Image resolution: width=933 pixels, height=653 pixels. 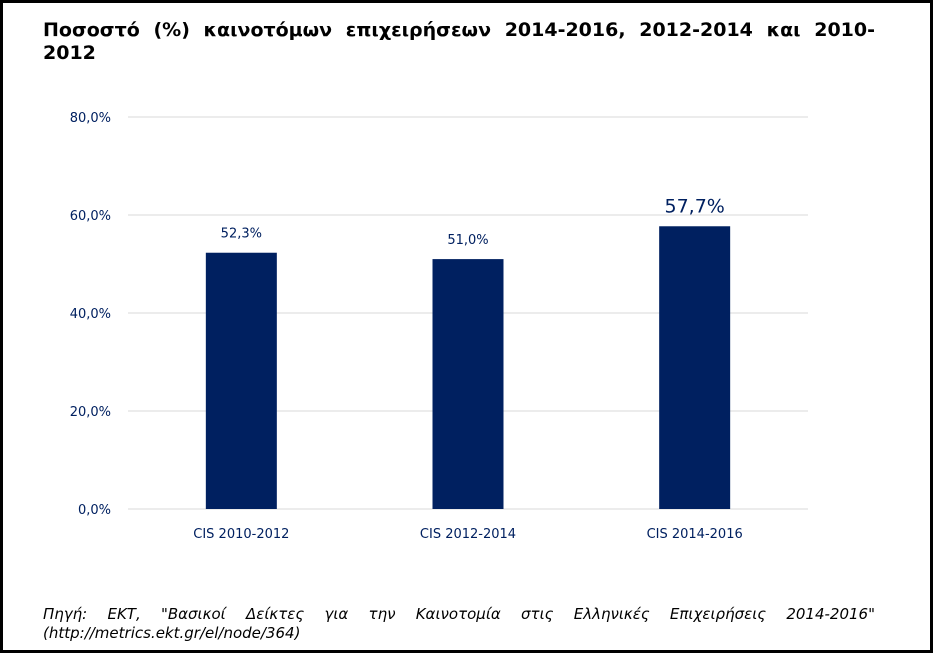 I want to click on y-tick-label: 20,0%, so click(x=90, y=412).